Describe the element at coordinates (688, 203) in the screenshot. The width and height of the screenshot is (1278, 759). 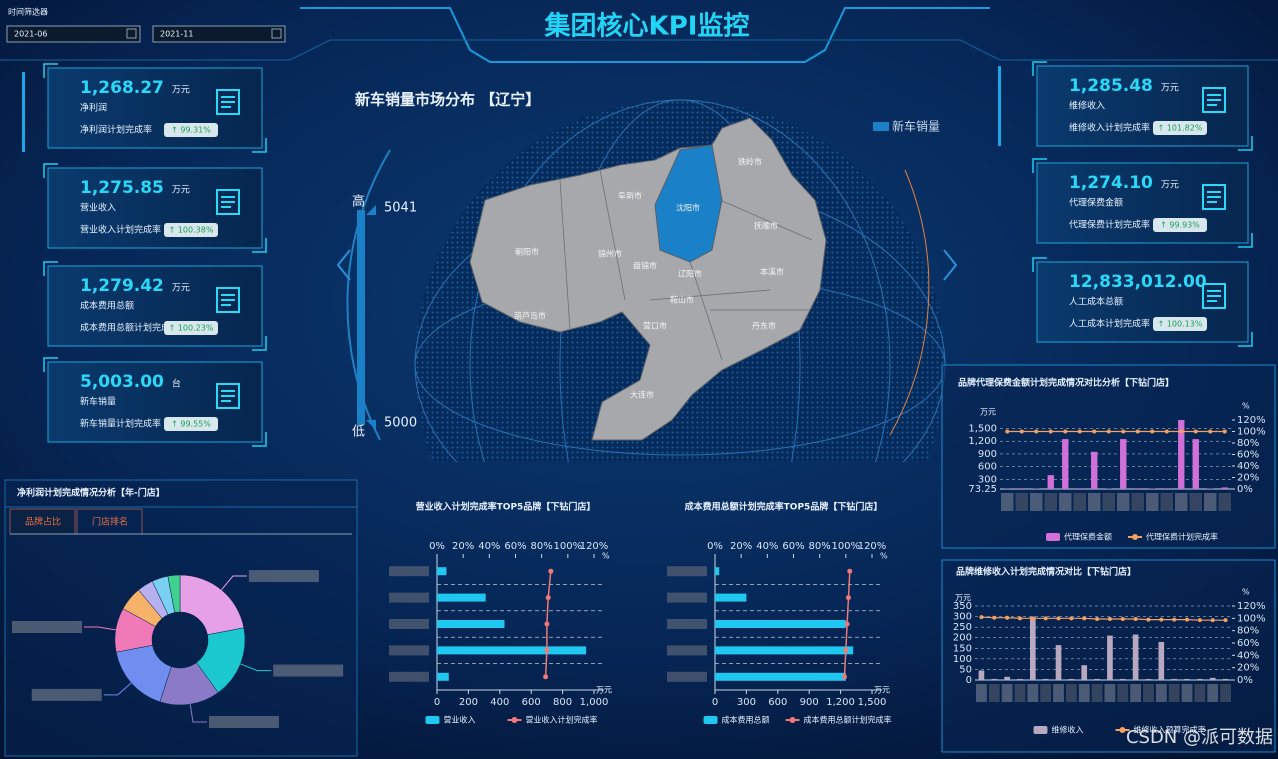
I see `map-shenyang` at that location.